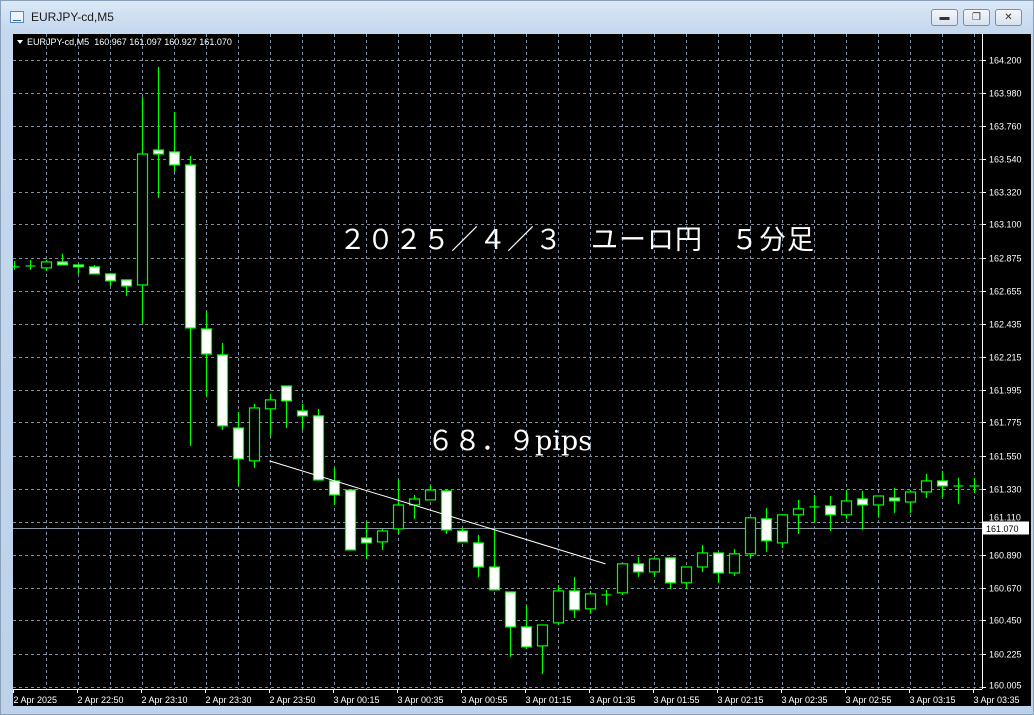 Image resolution: width=1034 pixels, height=715 pixels. What do you see at coordinates (357, 700) in the screenshot?
I see `x-tick-label: 3 Apr 00:15` at bounding box center [357, 700].